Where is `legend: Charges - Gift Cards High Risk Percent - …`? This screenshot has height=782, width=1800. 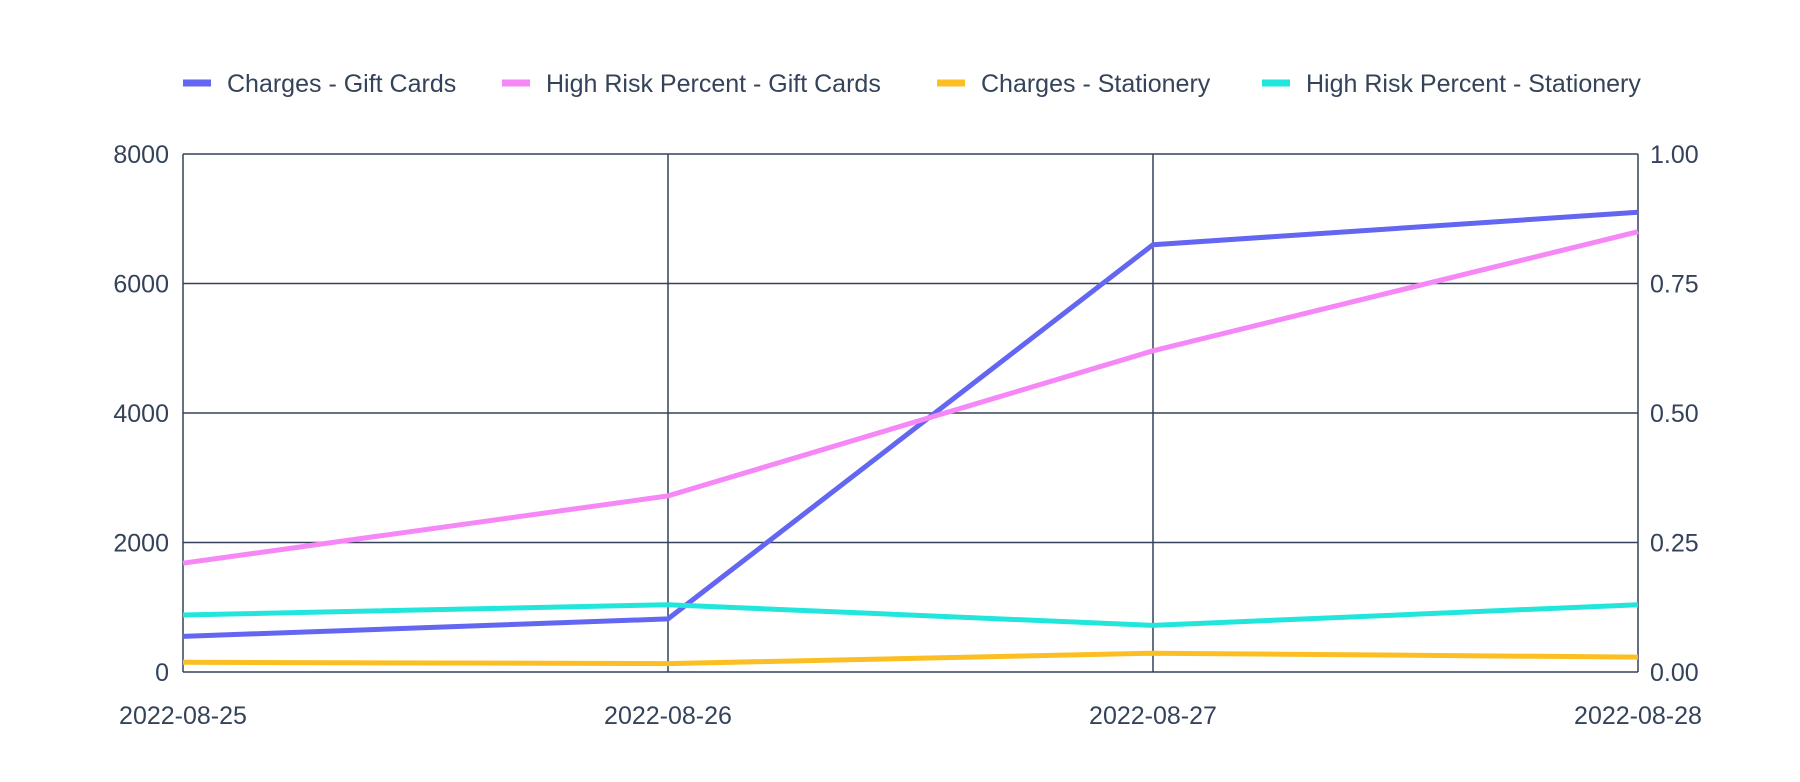
legend: Charges - Gift Cards High Risk Percent - … is located at coordinates (912, 84).